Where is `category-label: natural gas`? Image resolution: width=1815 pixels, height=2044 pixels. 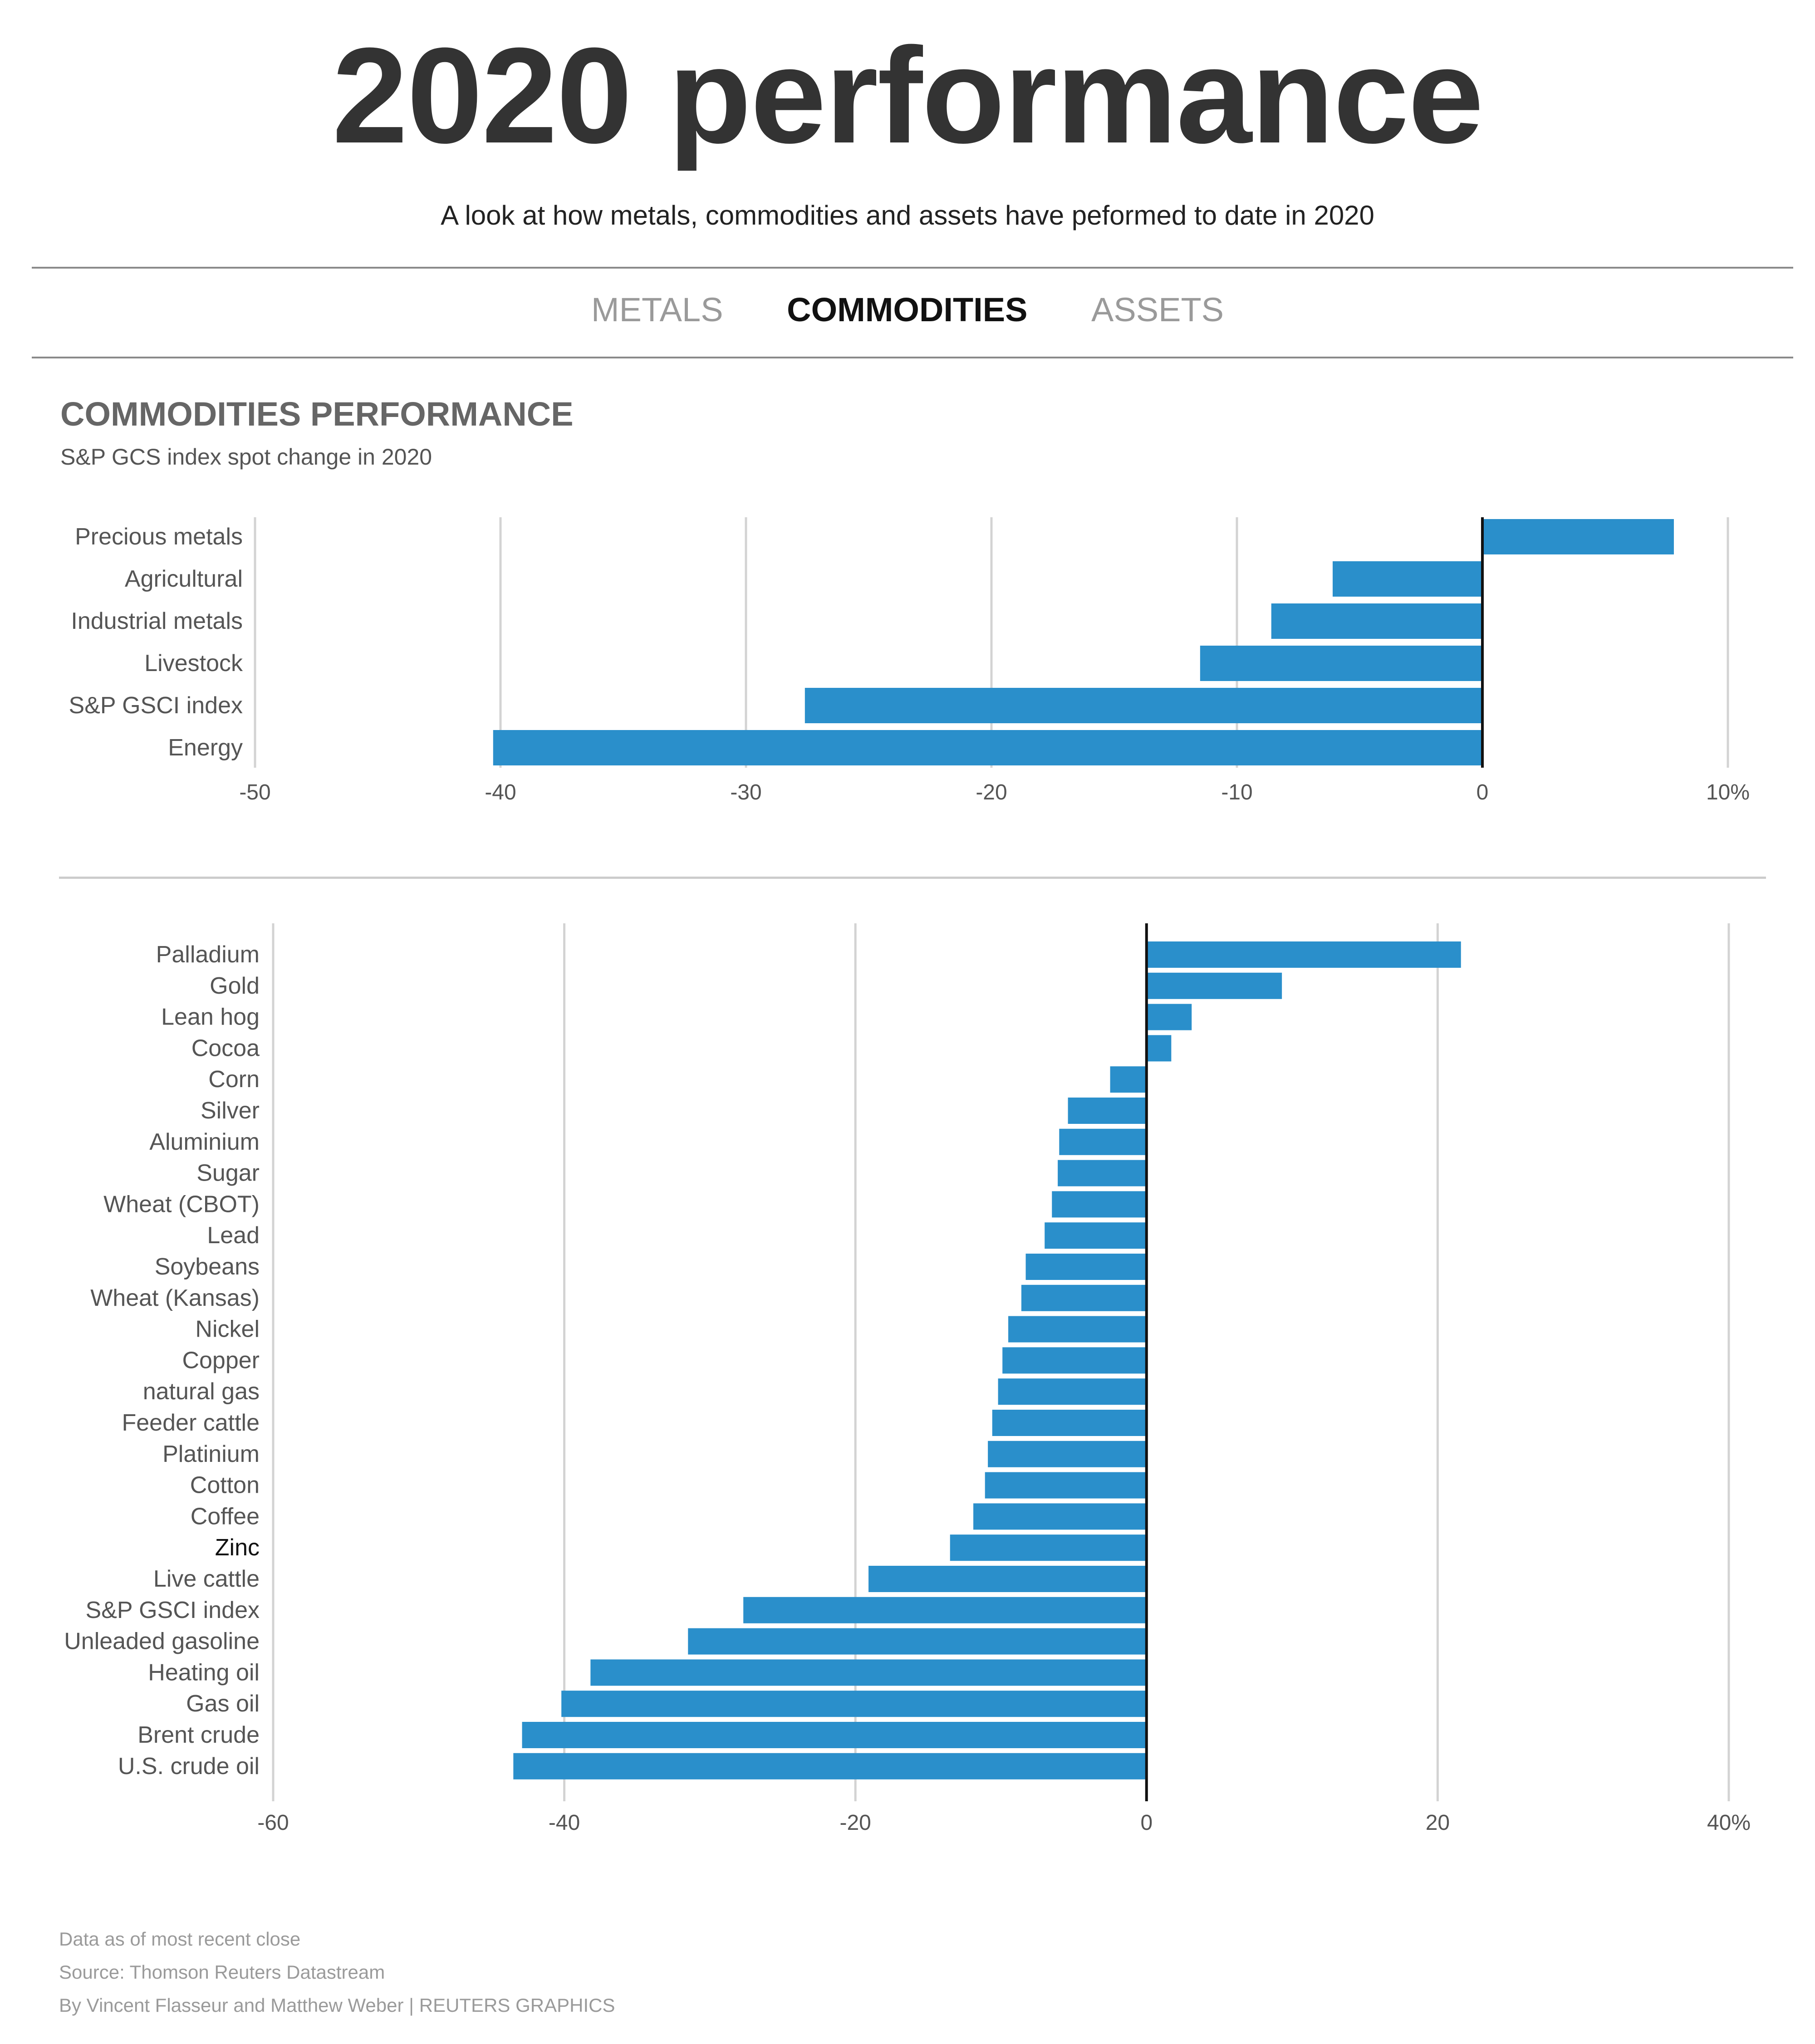
category-label: natural gas is located at coordinates (201, 1391).